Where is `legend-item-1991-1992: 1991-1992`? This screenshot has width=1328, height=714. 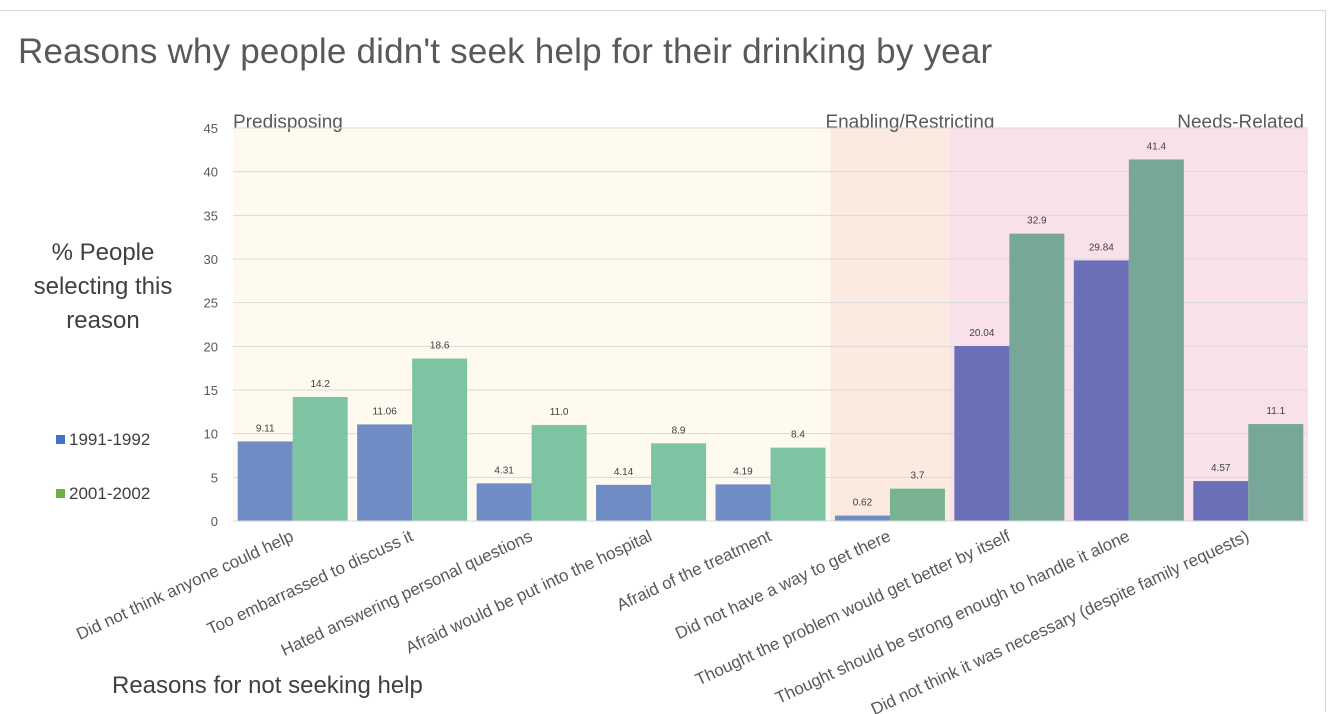
legend-item-1991-1992: 1991-1992 is located at coordinates (103, 440).